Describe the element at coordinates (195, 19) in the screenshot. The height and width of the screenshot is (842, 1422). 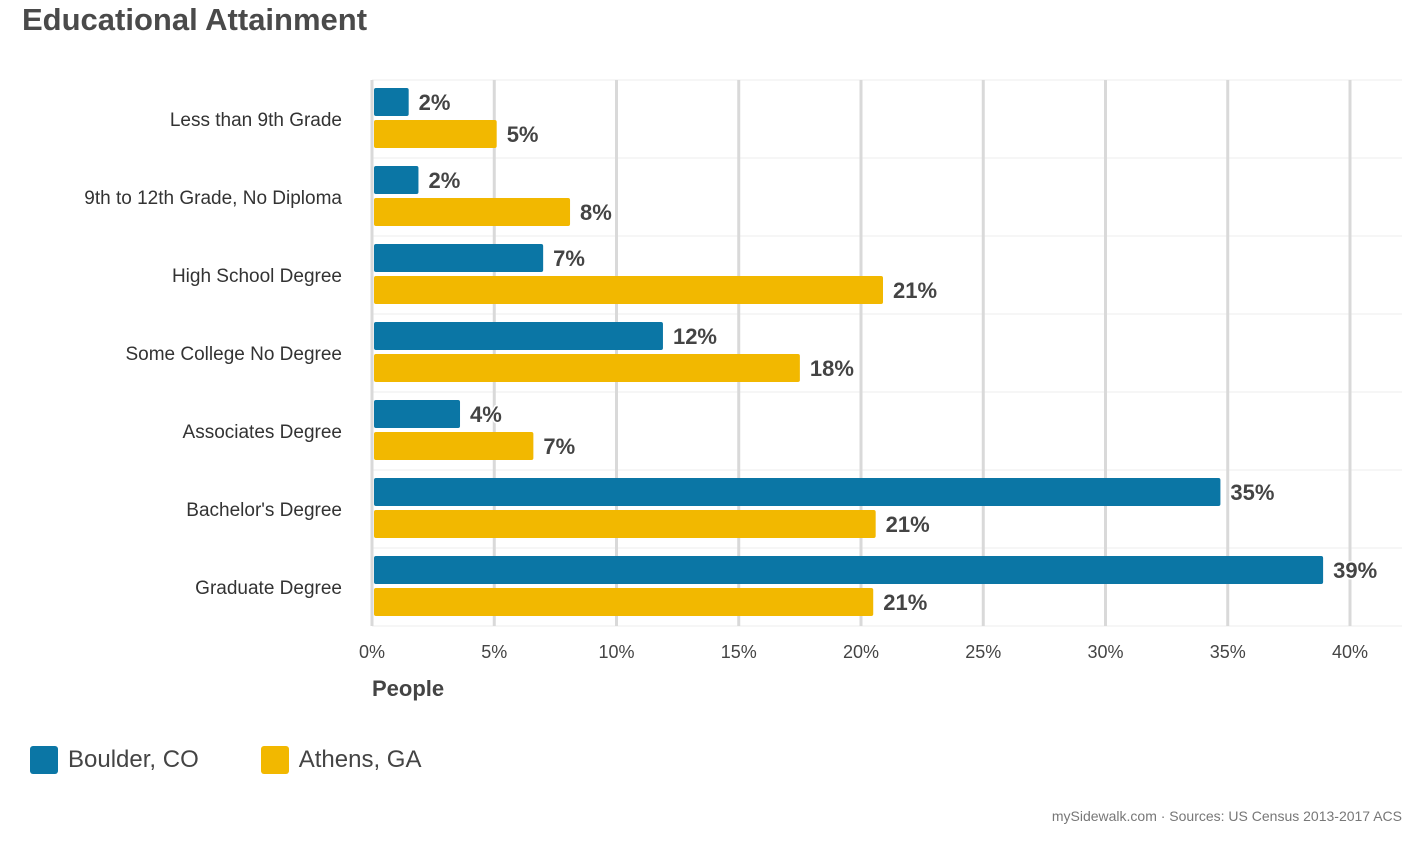
I see `chart-title: Educational Attainment` at that location.